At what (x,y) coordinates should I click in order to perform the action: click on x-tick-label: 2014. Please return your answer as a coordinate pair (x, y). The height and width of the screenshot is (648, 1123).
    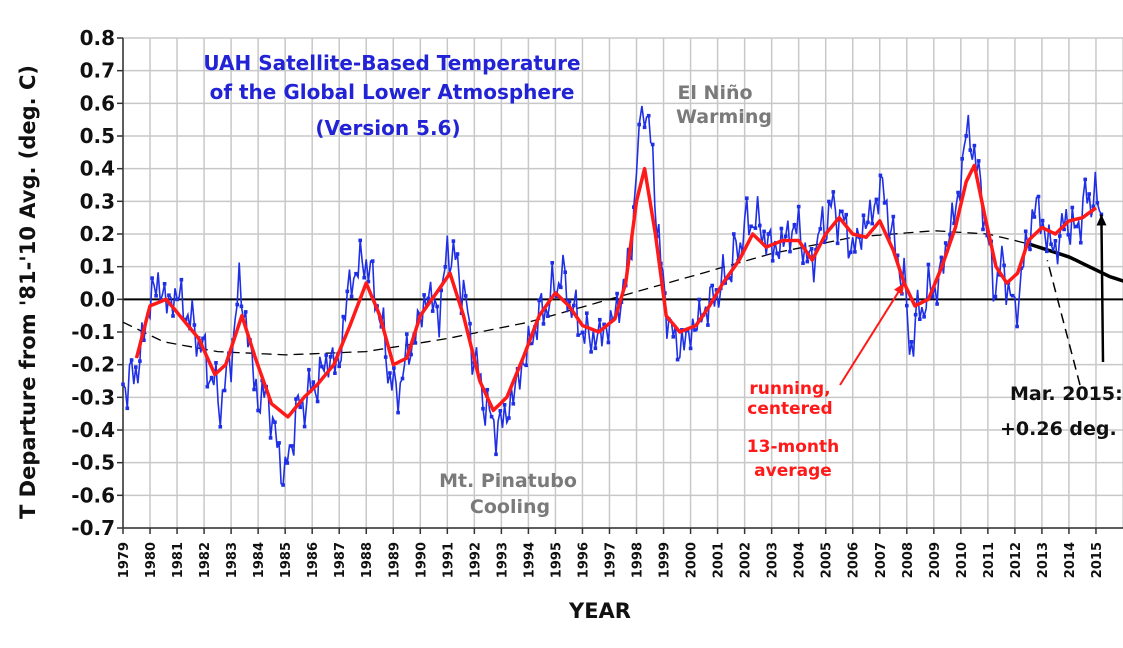
    Looking at the image, I should click on (1070, 560).